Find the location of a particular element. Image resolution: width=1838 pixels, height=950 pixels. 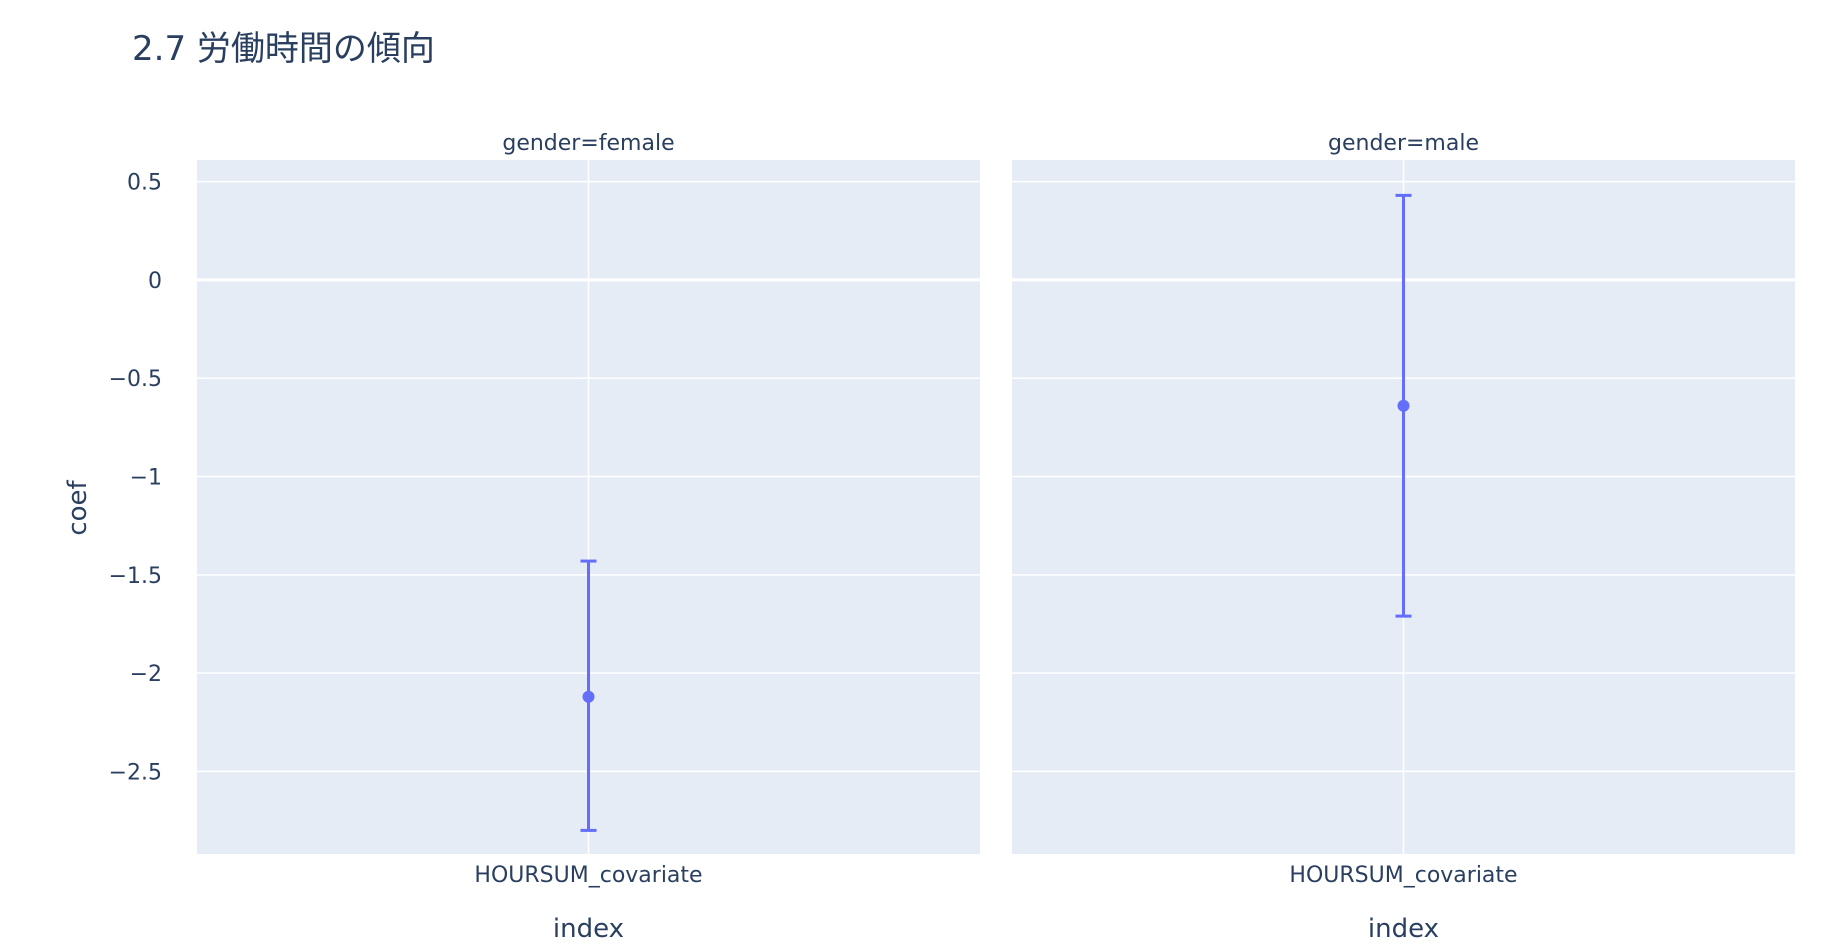

y-tick-label: −1 is located at coordinates (146, 478).